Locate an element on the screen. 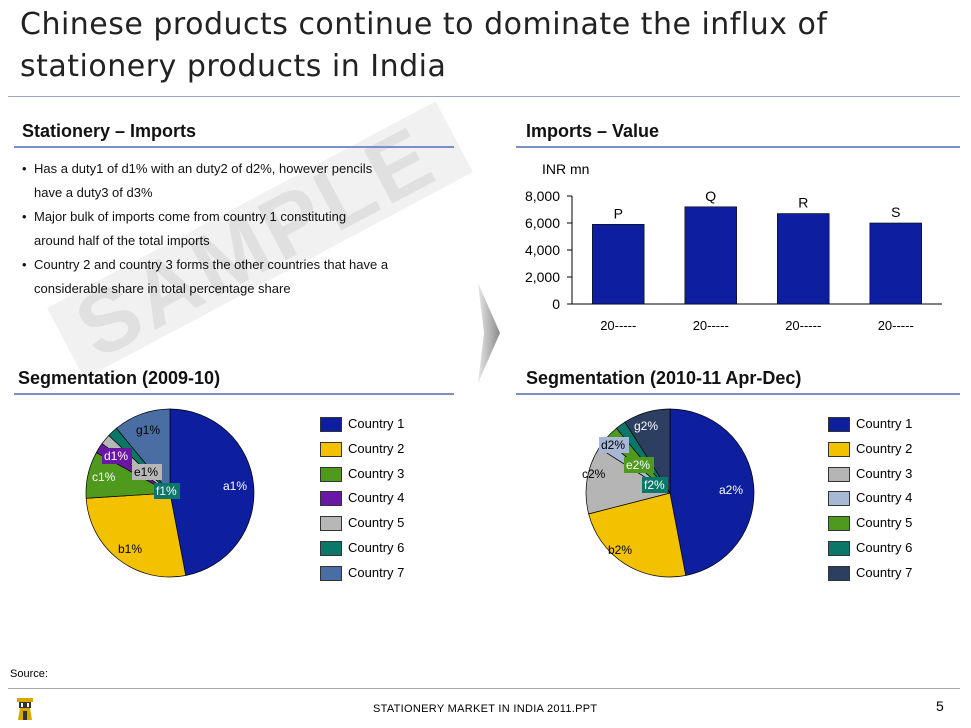 This screenshot has width=971, height=728. svg-text: d1% is located at coordinates (116, 456).